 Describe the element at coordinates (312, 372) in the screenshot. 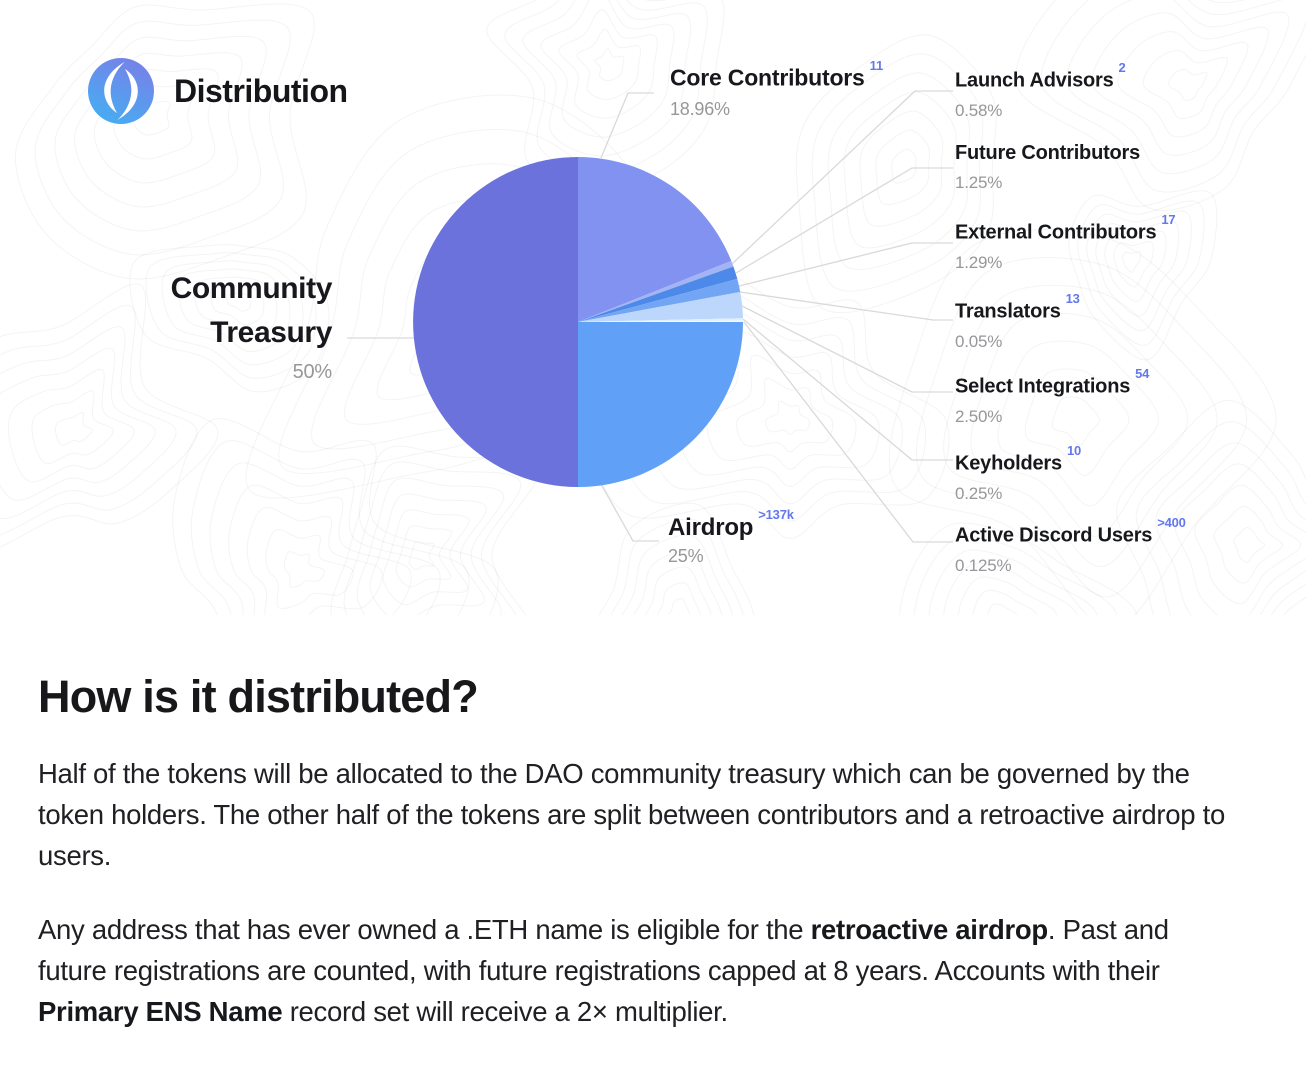

I see `slice-percent: 50%` at that location.